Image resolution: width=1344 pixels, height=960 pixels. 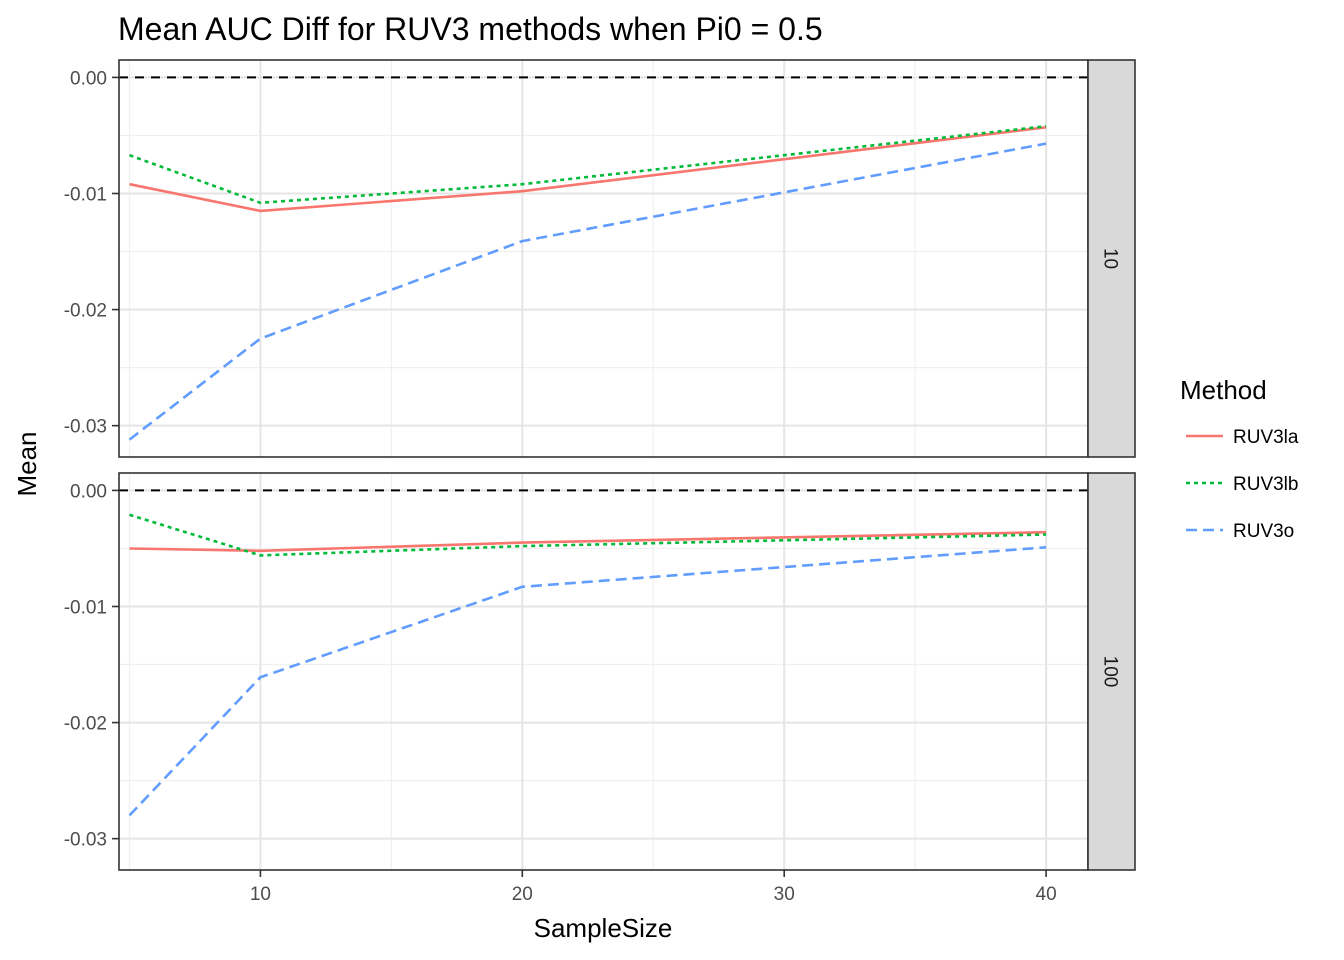 What do you see at coordinates (260, 894) in the screenshot?
I see `x-tick-label: 10` at bounding box center [260, 894].